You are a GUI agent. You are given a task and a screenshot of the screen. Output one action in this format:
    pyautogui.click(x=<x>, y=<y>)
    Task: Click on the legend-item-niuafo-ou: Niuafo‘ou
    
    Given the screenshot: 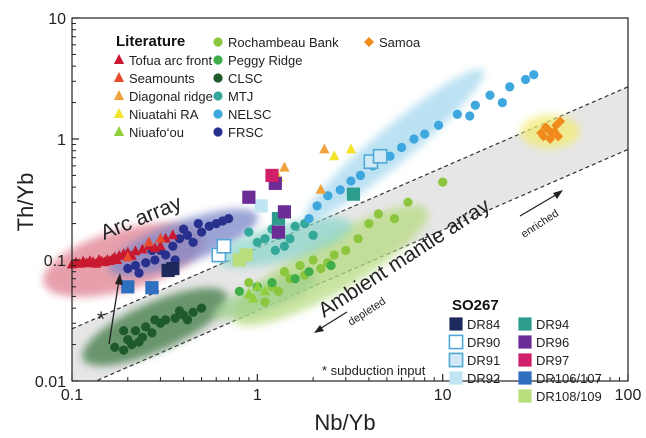 What is the action you would take?
    pyautogui.click(x=148, y=132)
    